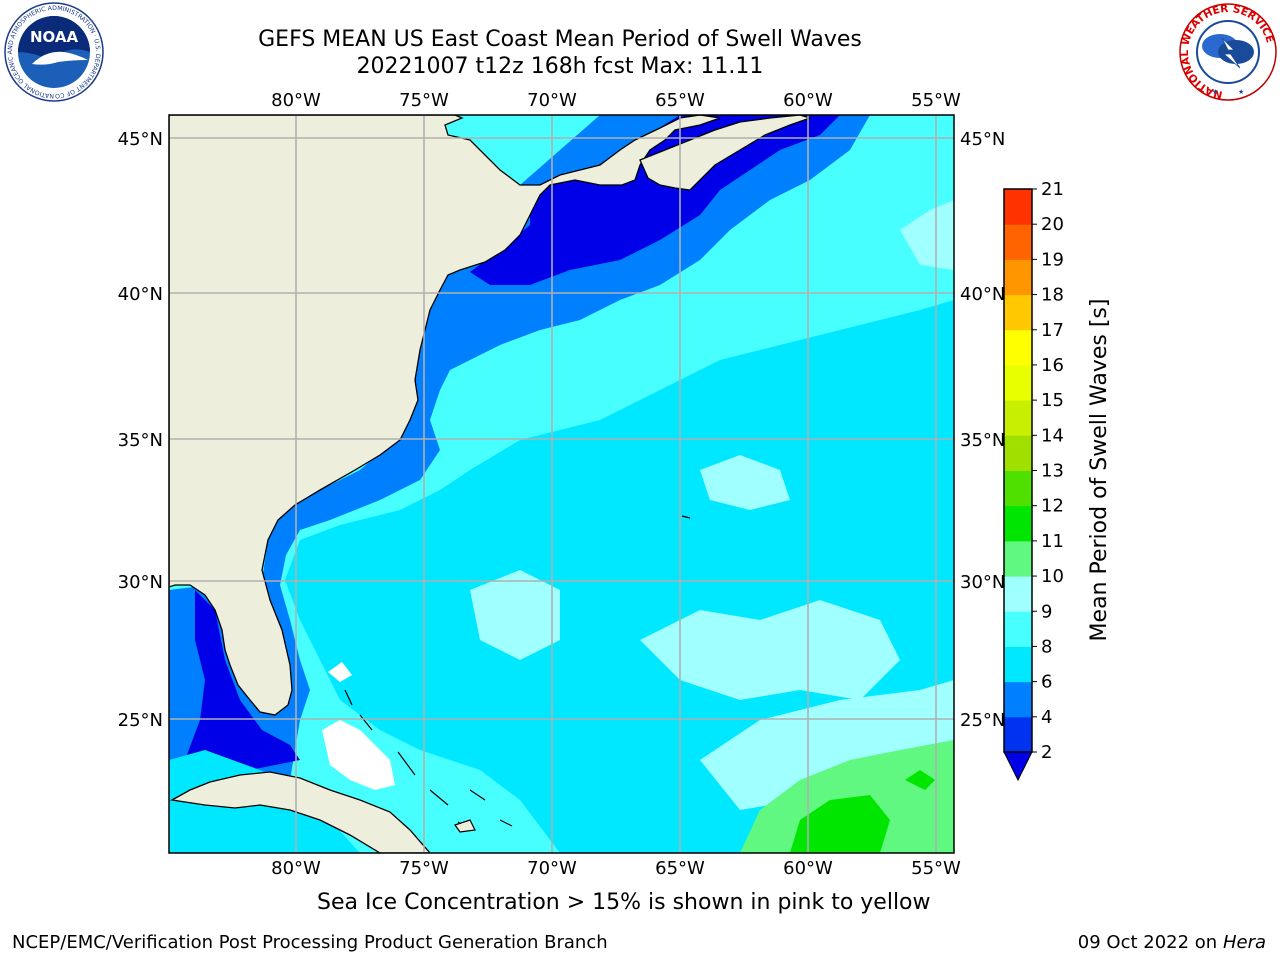 The height and width of the screenshot is (960, 1280). I want to click on lon-label-bottom: 55°W, so click(936, 868).